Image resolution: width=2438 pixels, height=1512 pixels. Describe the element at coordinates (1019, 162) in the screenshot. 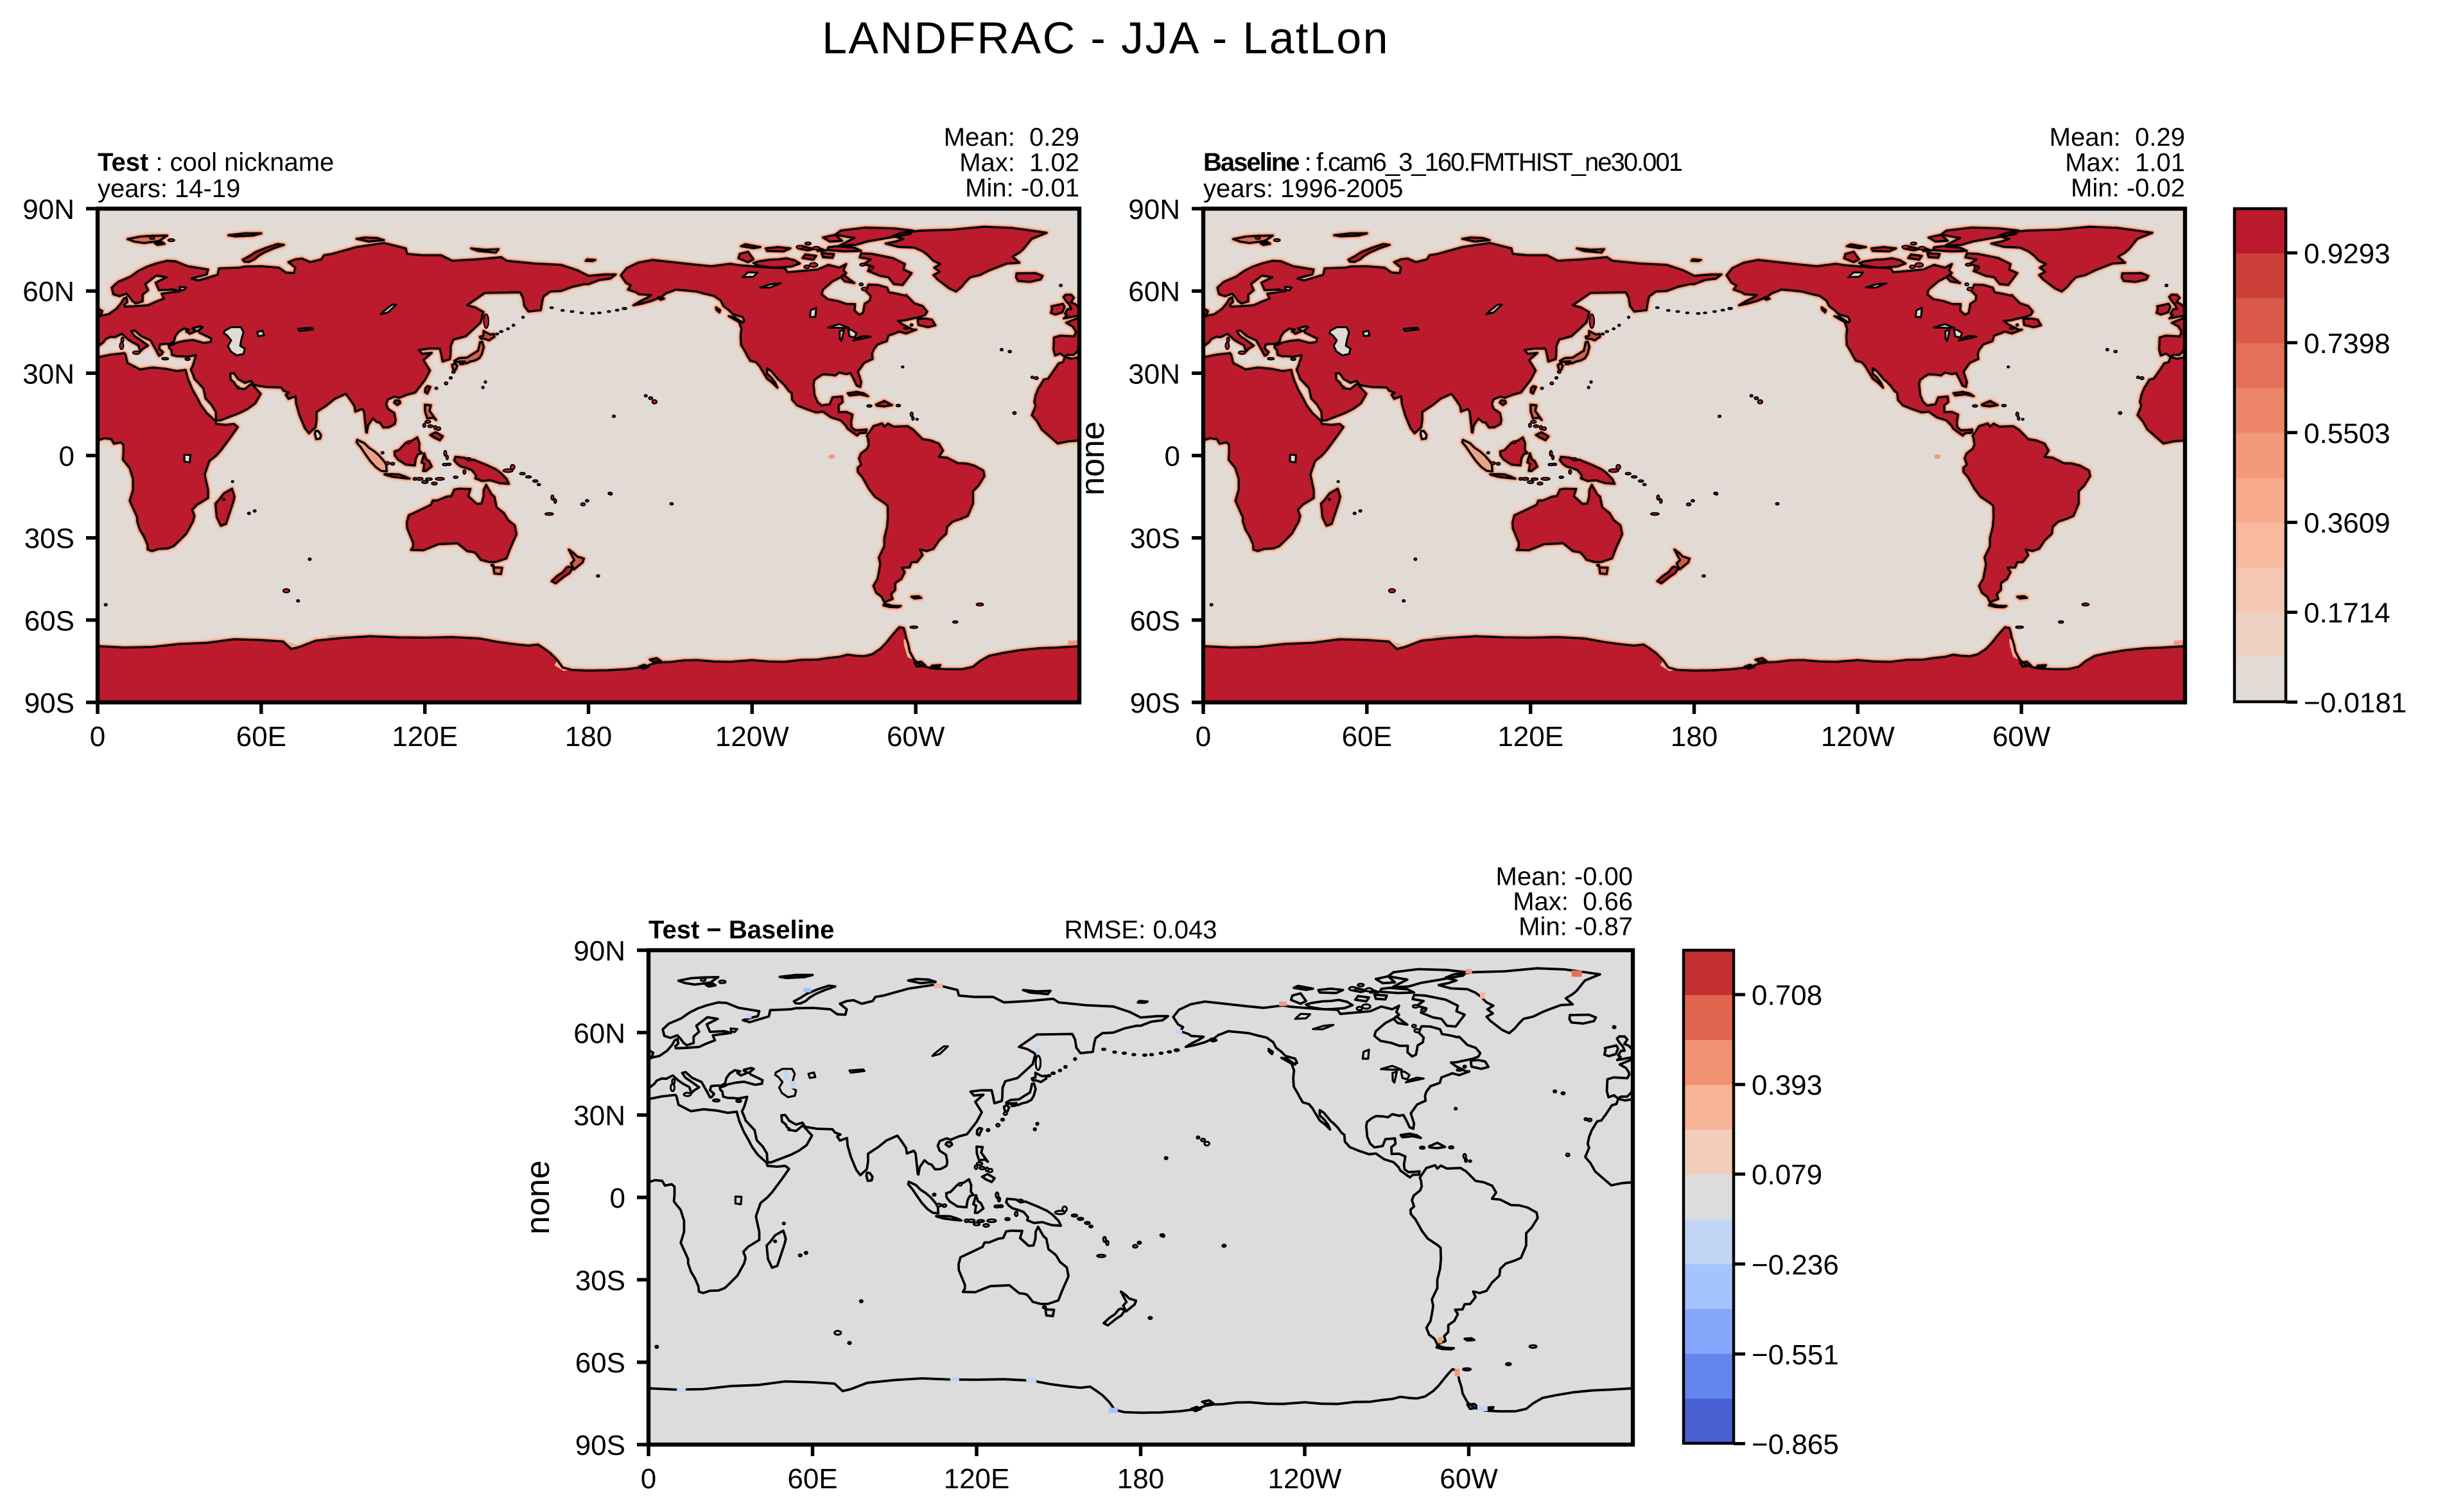

I see `svg-text: Max: 1.02` at that location.